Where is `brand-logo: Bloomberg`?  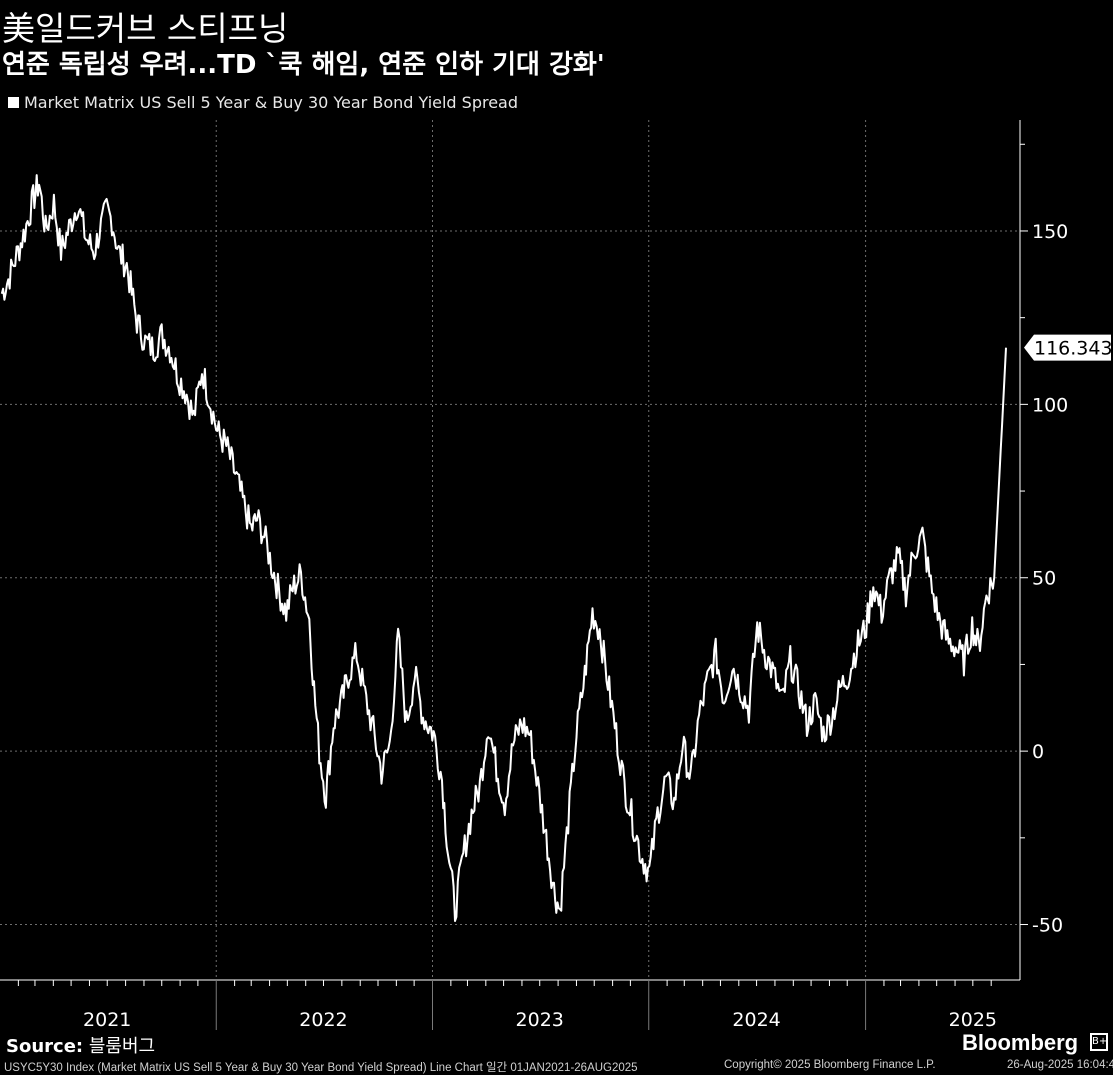 brand-logo: Bloomberg is located at coordinates (1020, 1042).